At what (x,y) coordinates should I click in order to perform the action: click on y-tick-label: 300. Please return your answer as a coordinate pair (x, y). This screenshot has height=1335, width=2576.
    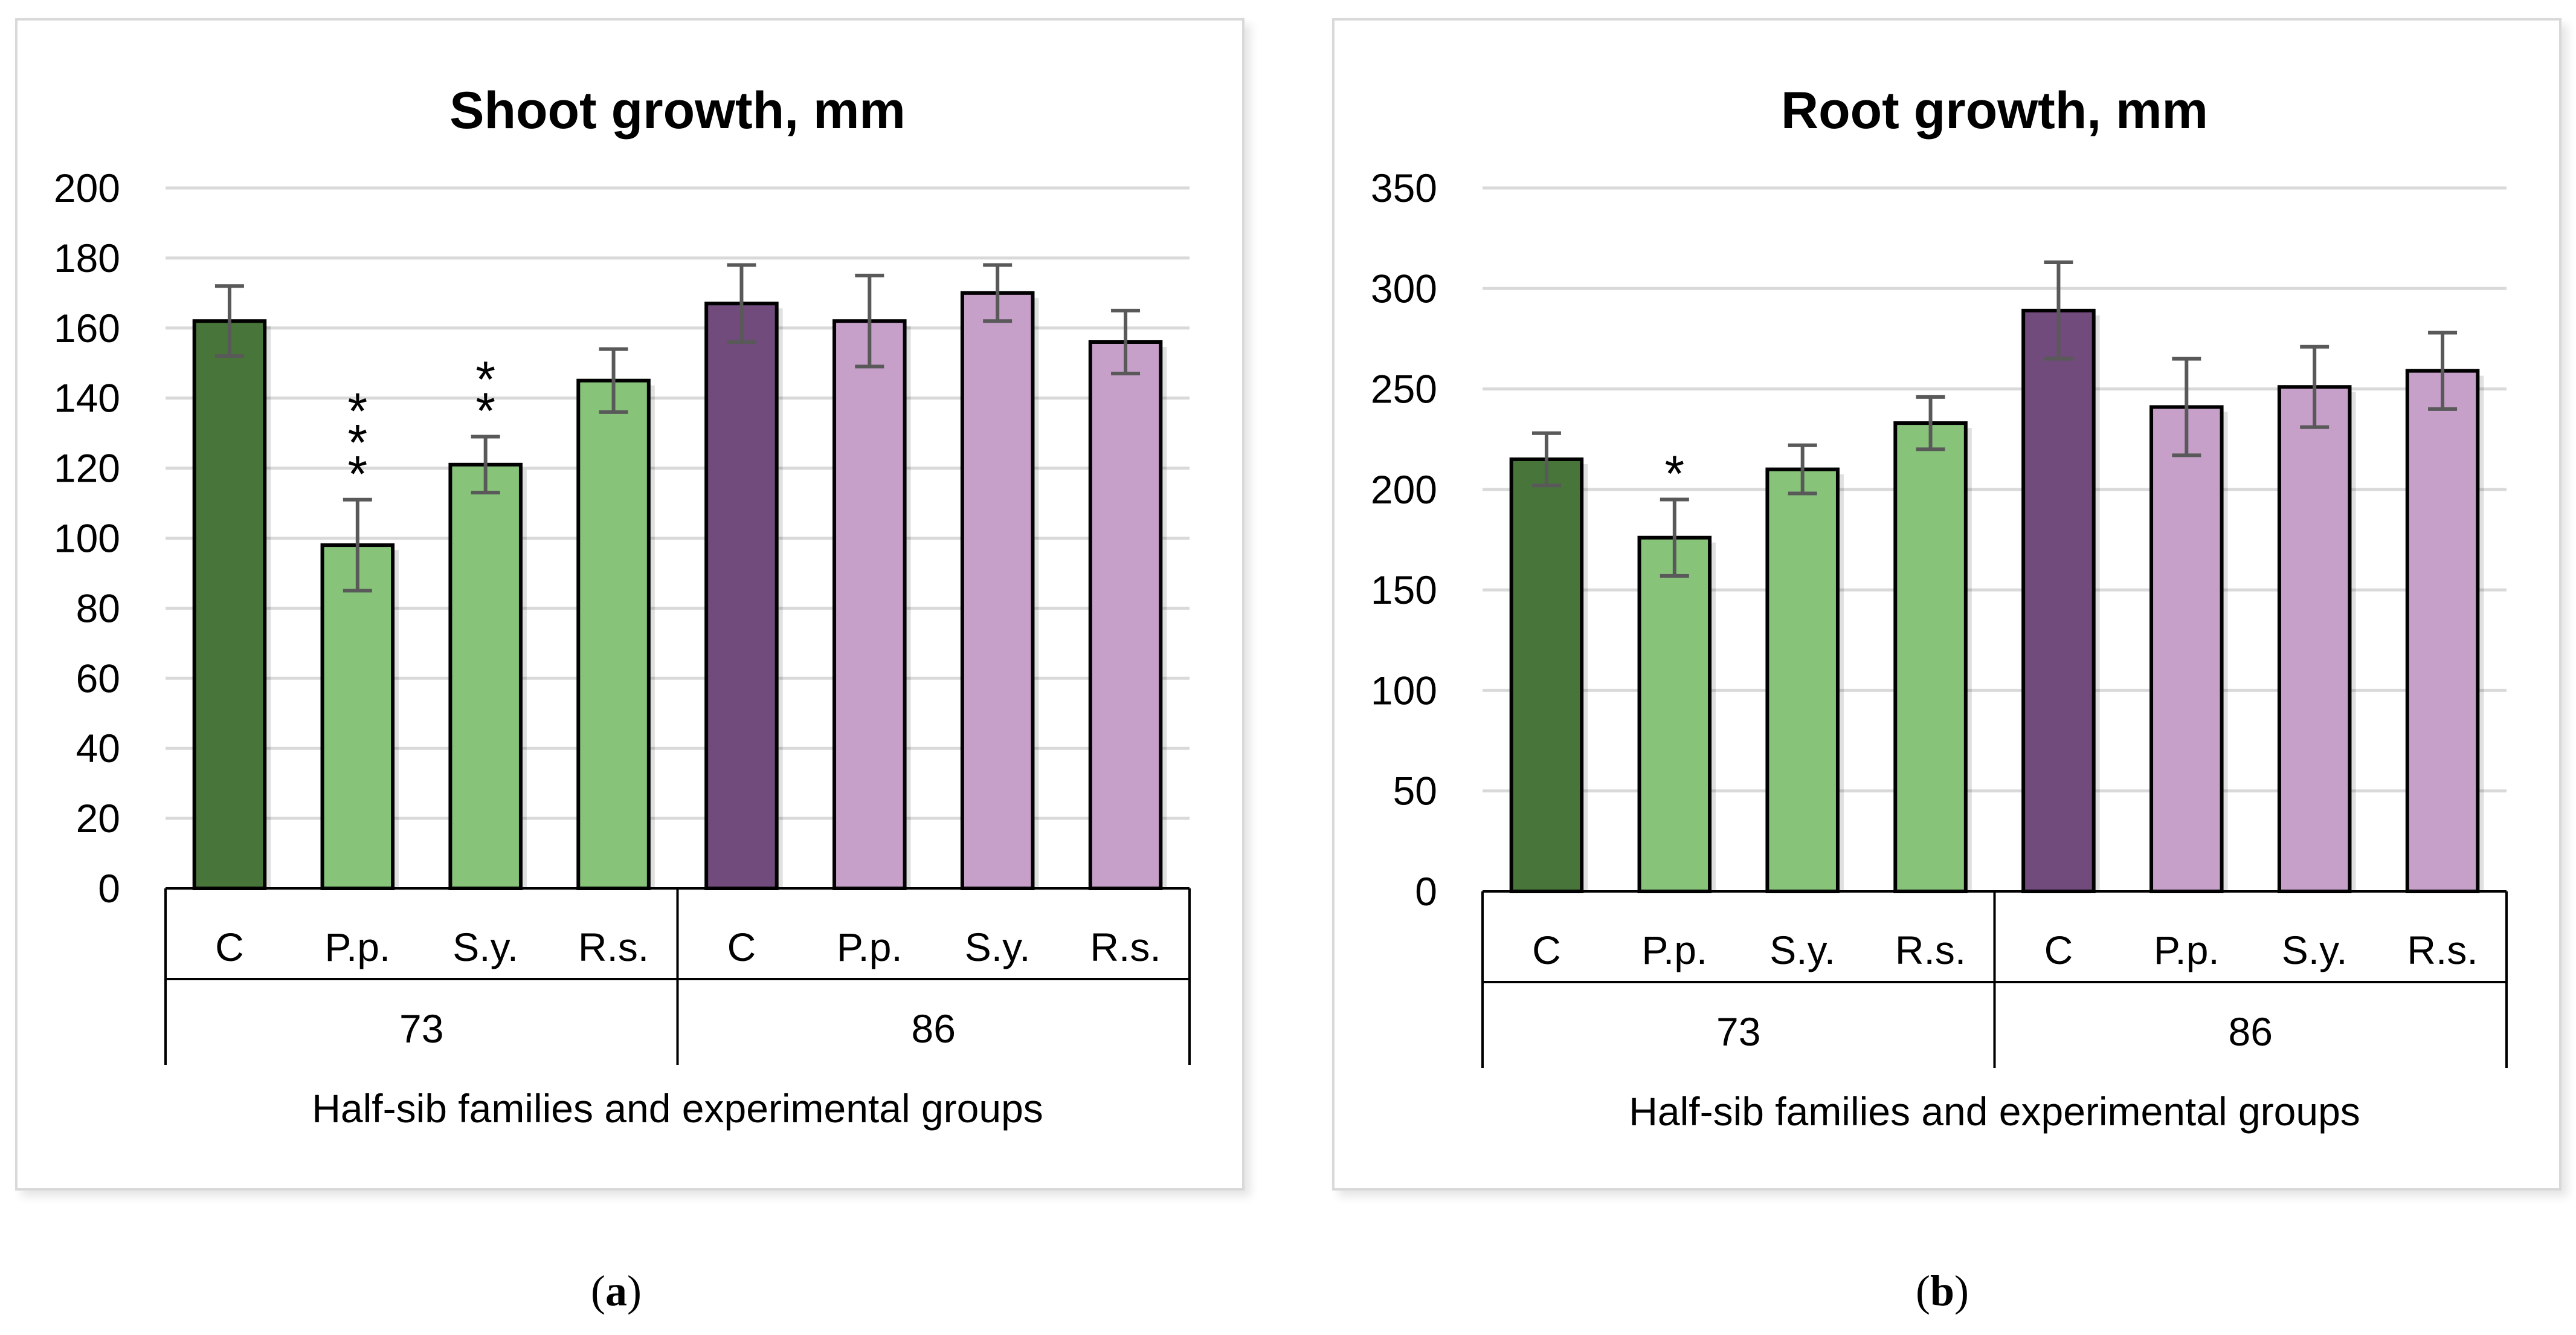
    Looking at the image, I should click on (1404, 288).